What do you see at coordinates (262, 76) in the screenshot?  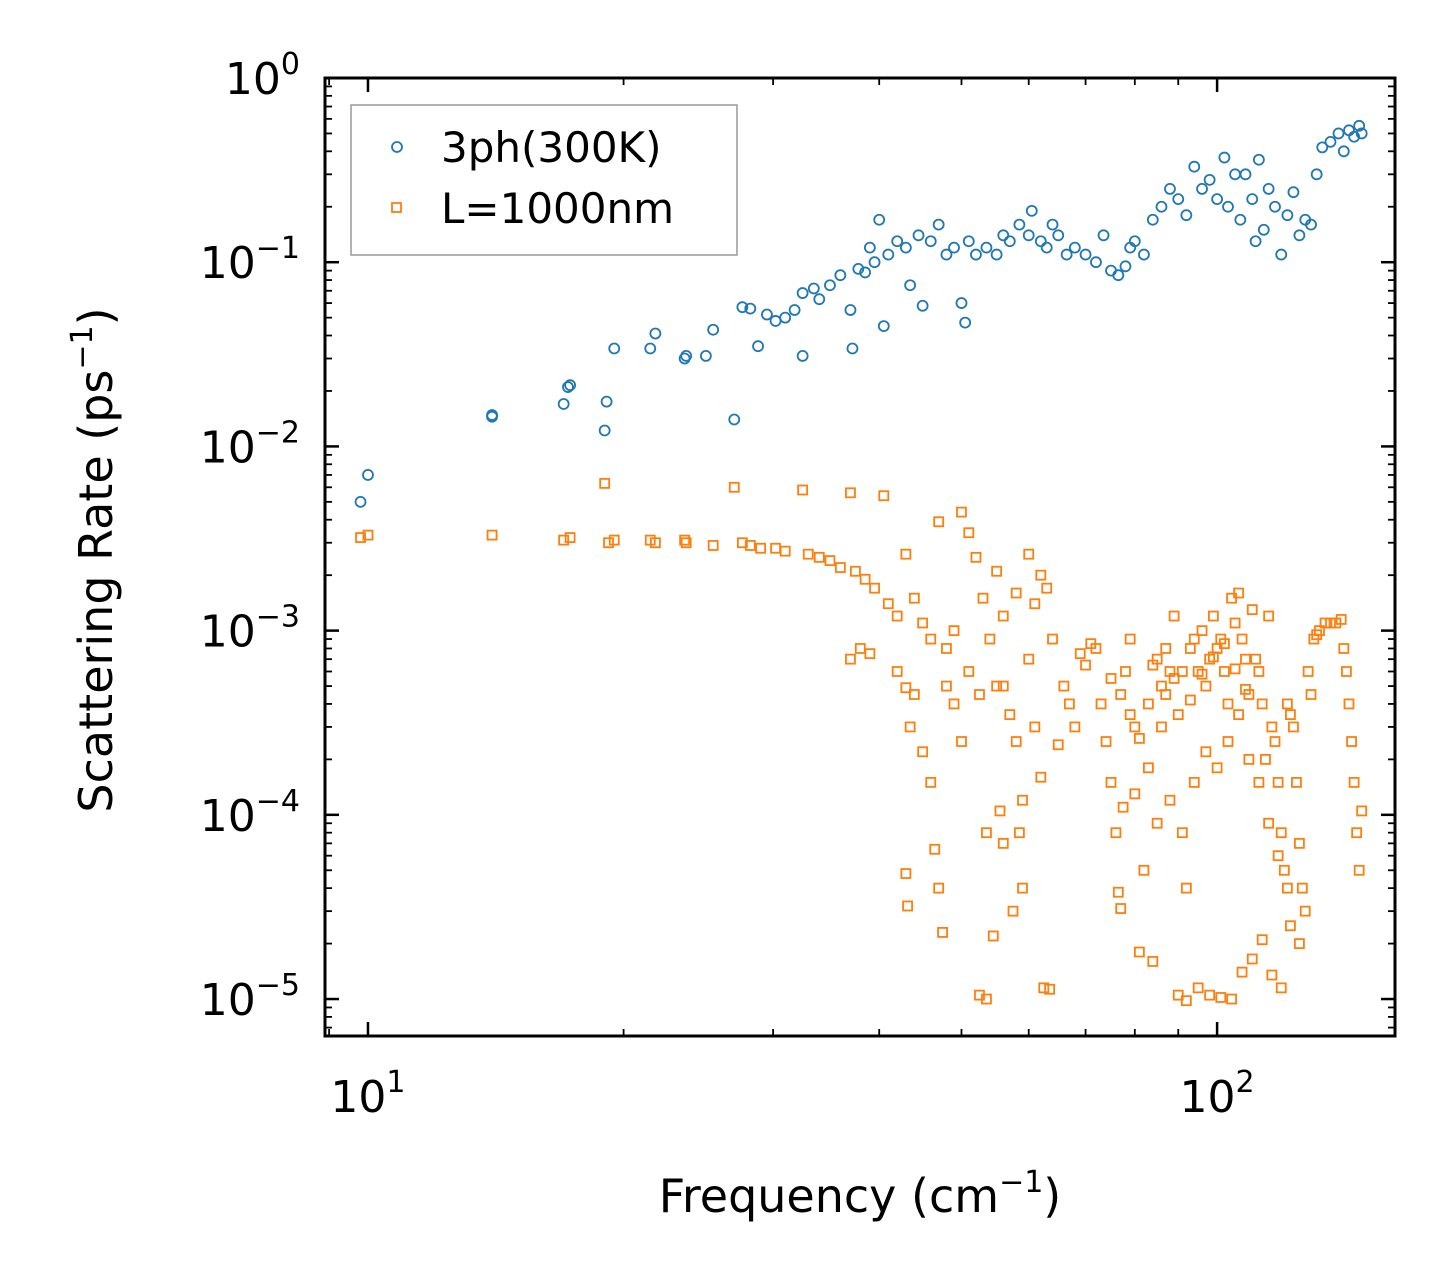 I see `y-tick-label: 10⁰` at bounding box center [262, 76].